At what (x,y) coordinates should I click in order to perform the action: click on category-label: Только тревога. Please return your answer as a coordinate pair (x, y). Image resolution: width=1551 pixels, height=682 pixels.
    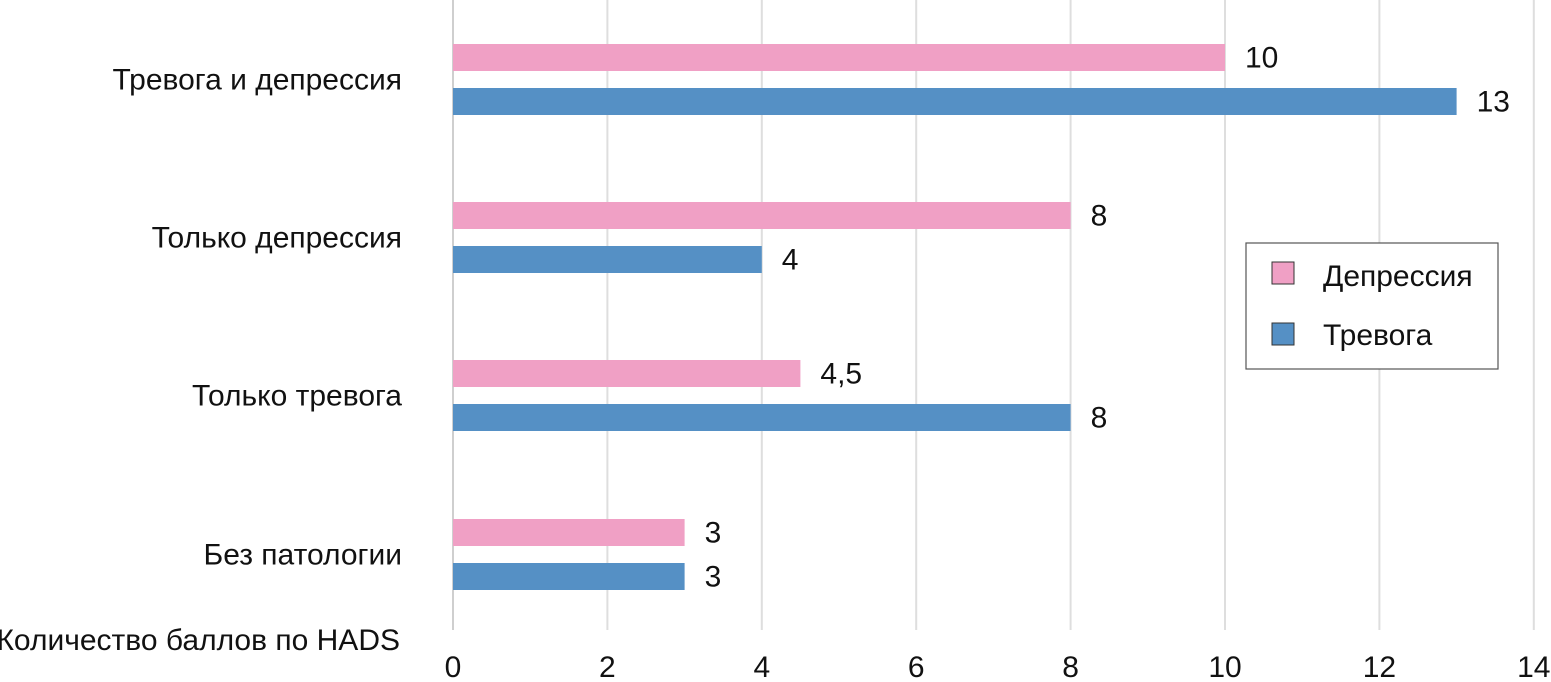
    Looking at the image, I should click on (297, 396).